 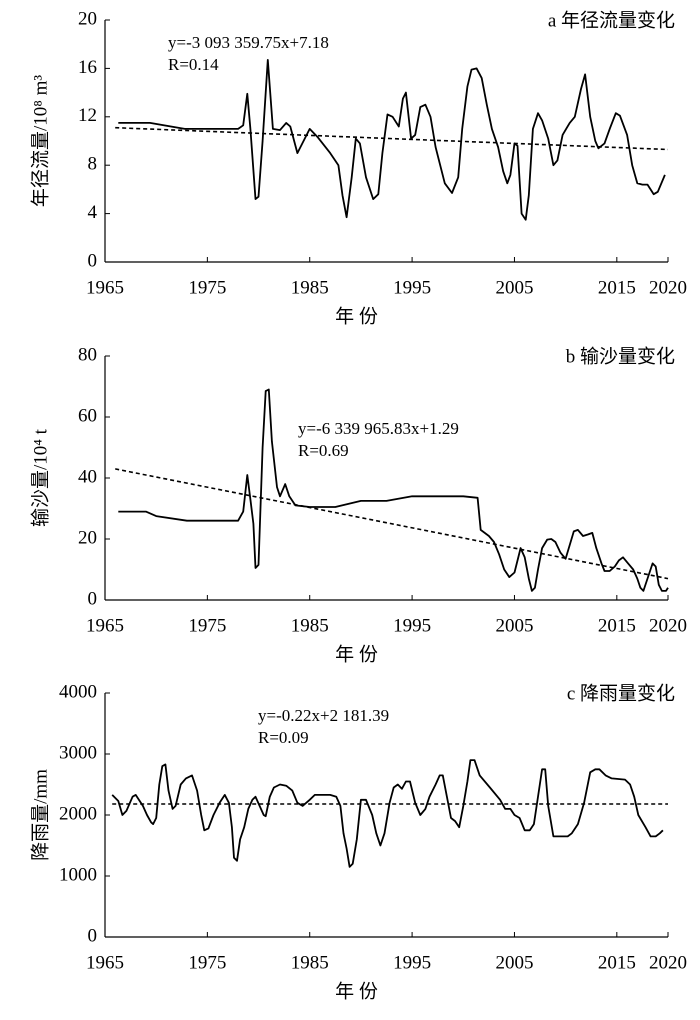 What do you see at coordinates (78, 813) in the screenshot?
I see `y-tick-label: 2000` at bounding box center [78, 813].